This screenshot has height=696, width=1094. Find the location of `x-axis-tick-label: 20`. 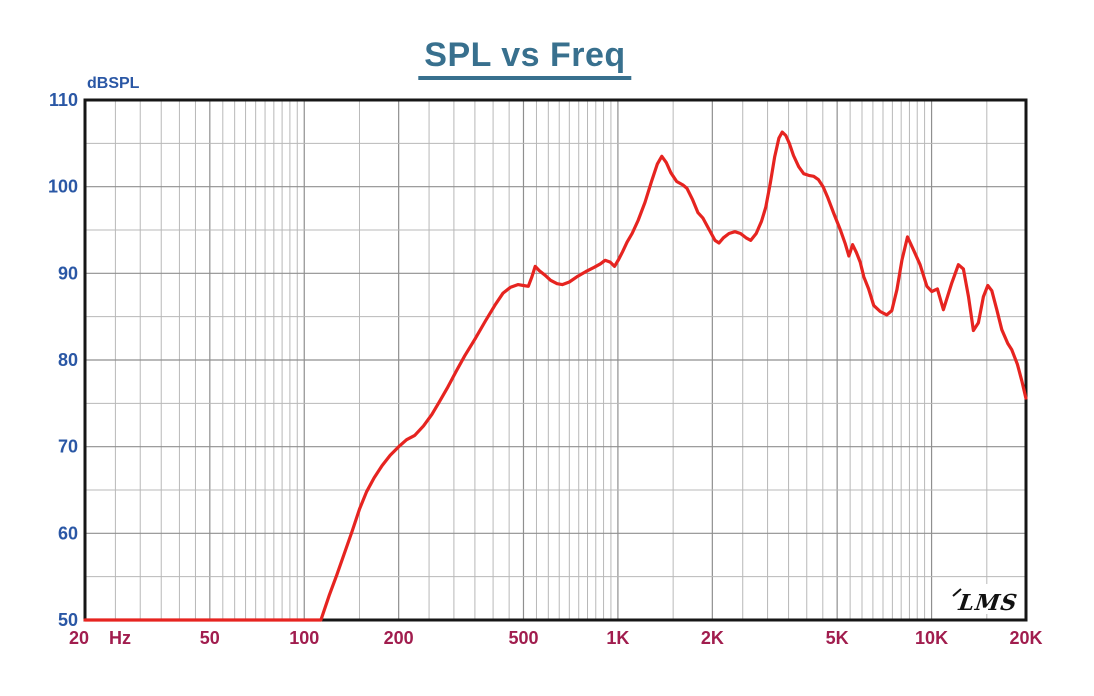

x-axis-tick-label: 20 is located at coordinates (79, 638).